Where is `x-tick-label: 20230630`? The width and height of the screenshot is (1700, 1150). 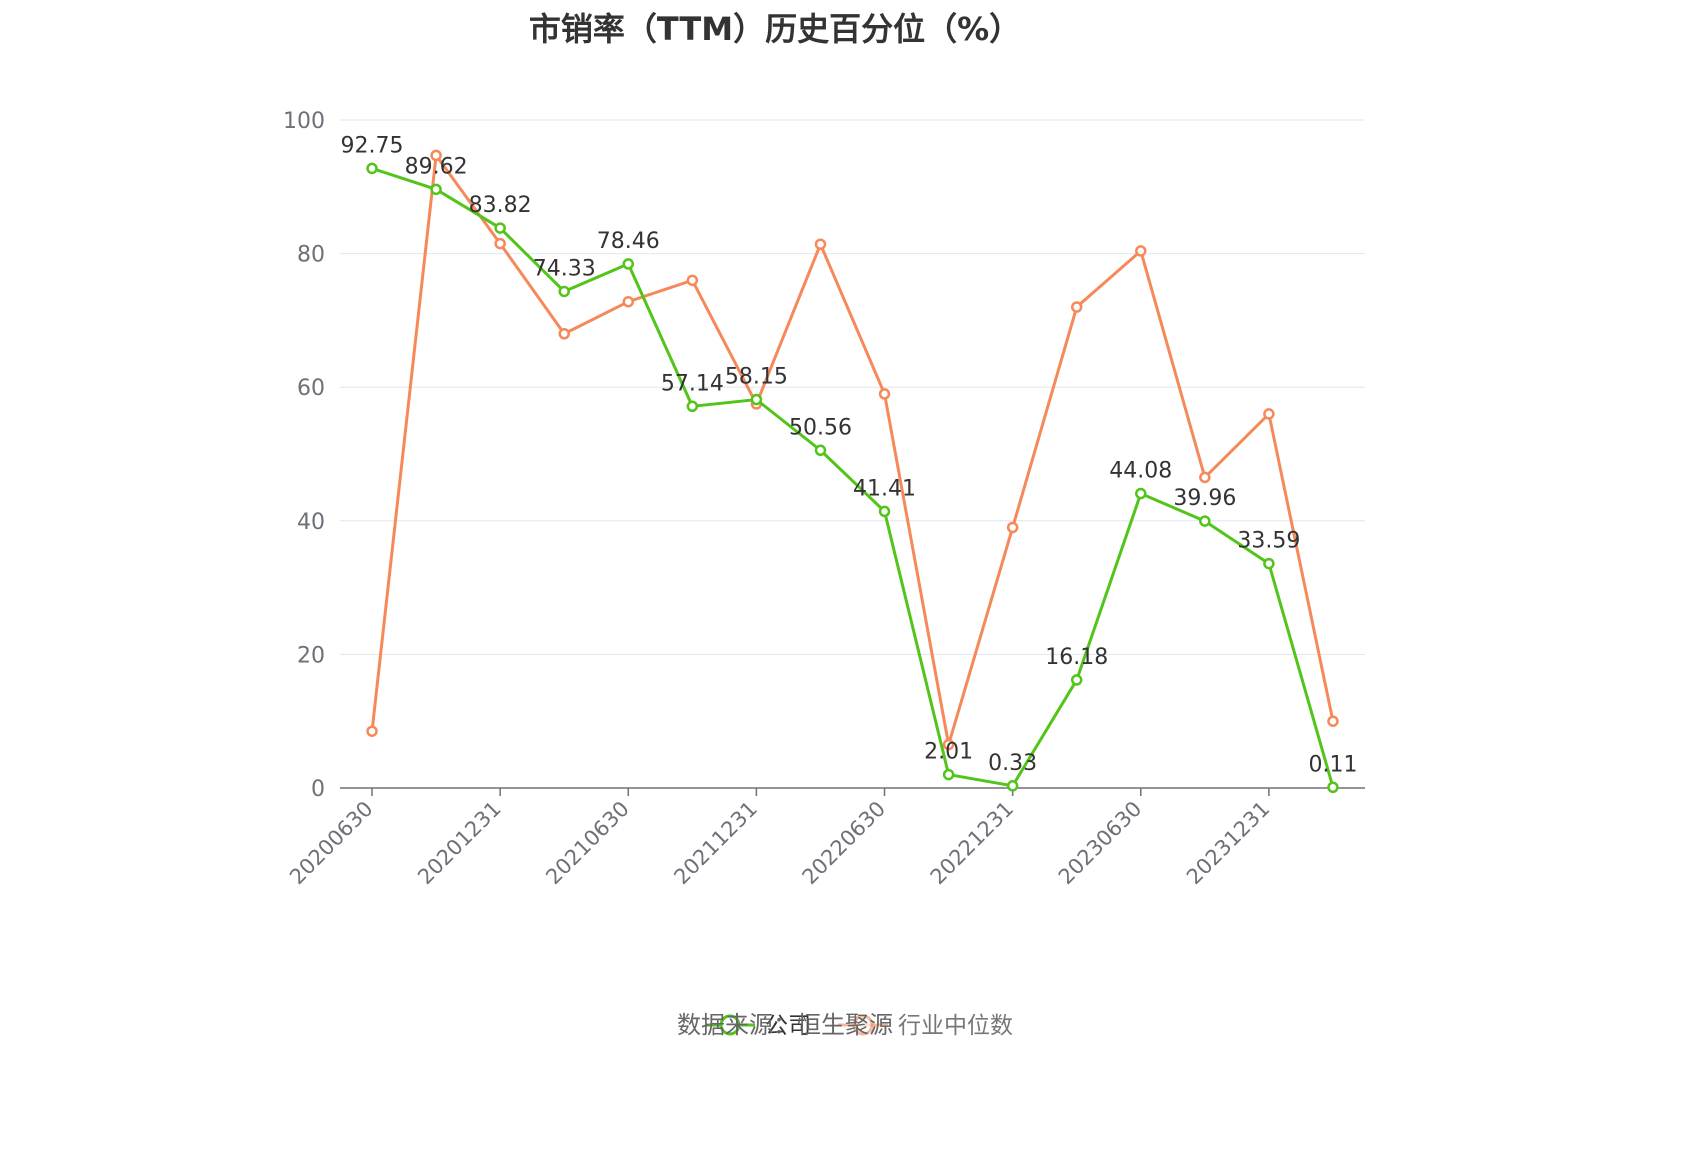 x-tick-label: 20230630 is located at coordinates (1100, 843).